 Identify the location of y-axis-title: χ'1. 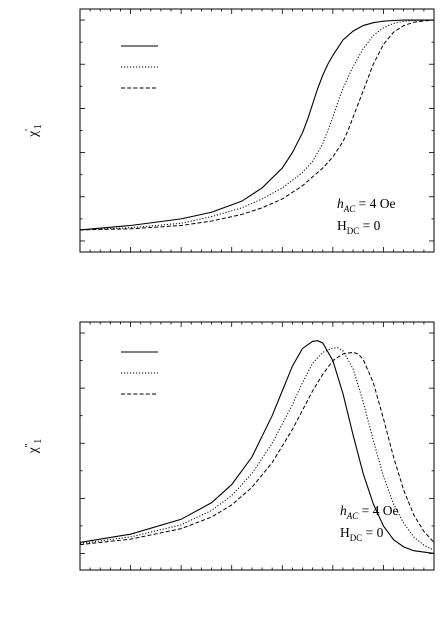
(34, 131).